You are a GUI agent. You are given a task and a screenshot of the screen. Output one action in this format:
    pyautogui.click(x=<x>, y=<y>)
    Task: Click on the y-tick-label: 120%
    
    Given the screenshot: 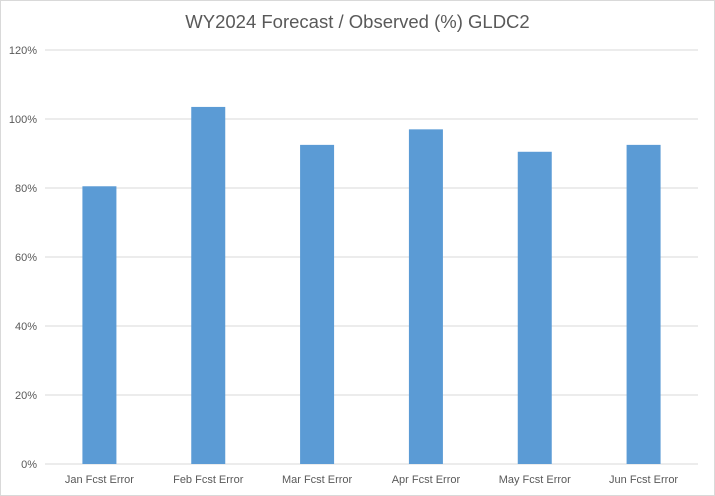 What is the action you would take?
    pyautogui.click(x=23, y=51)
    